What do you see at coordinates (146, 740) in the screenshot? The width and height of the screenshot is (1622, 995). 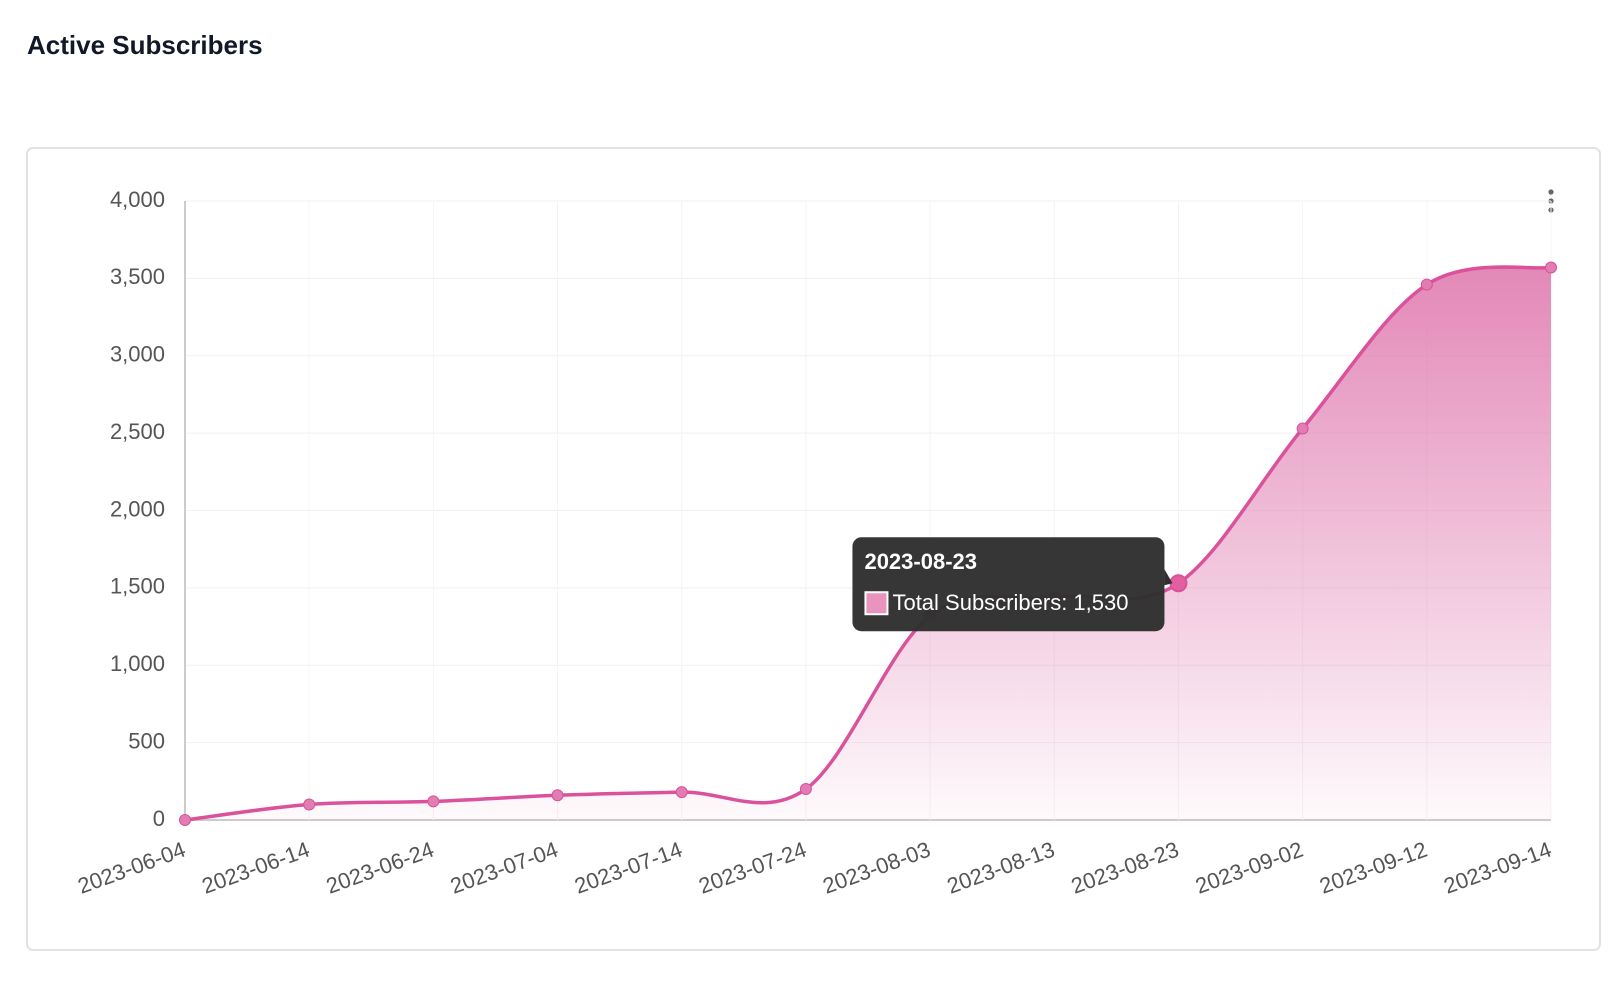 I see `y-tick-label: 500` at bounding box center [146, 740].